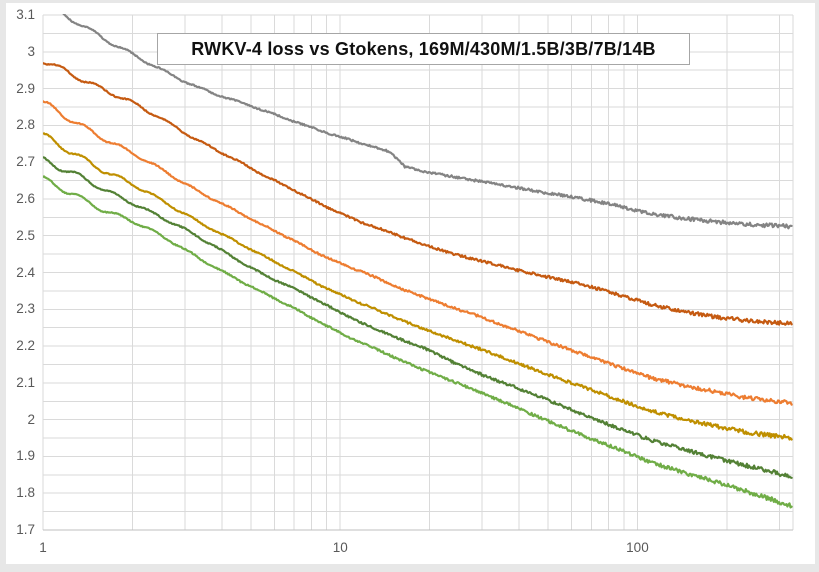 This screenshot has height=572, width=819. What do you see at coordinates (340, 547) in the screenshot?
I see `x-axis-tick-label: 10` at bounding box center [340, 547].